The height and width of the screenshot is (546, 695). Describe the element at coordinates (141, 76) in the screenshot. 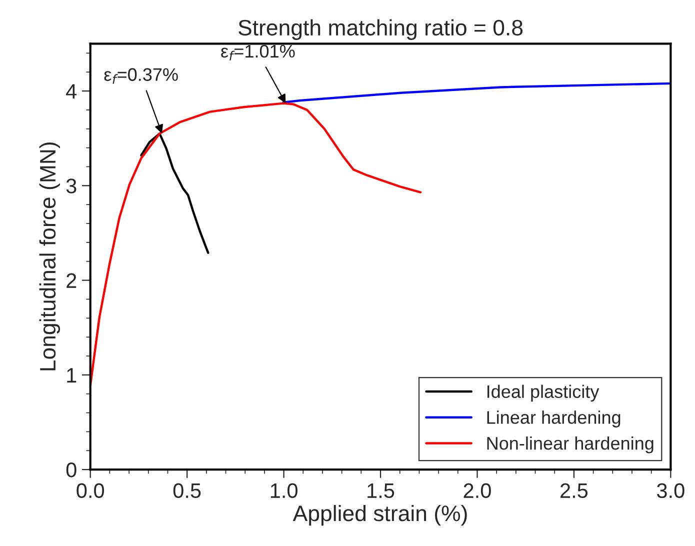

I see `annotation: ε$_{f}$=0.37%` at that location.